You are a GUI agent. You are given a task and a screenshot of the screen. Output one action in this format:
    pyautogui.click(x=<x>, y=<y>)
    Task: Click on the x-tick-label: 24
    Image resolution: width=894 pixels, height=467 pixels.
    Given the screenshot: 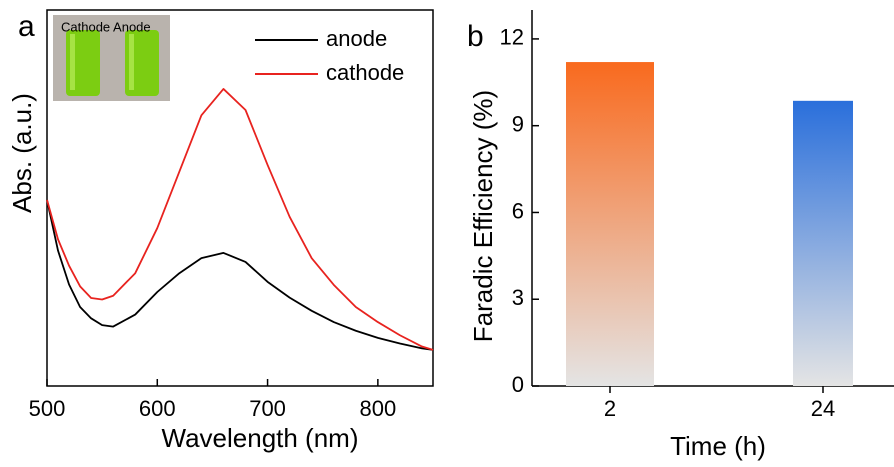 What is the action you would take?
    pyautogui.click(x=823, y=408)
    